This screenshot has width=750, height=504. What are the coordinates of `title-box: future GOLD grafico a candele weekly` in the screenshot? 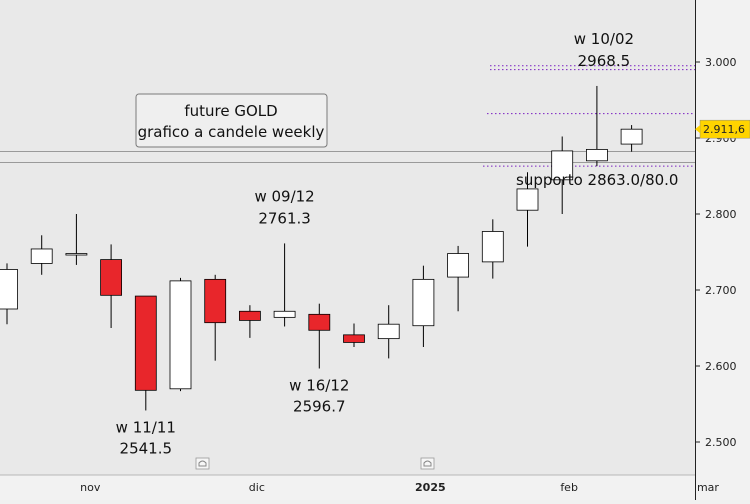 It's located at (231, 120).